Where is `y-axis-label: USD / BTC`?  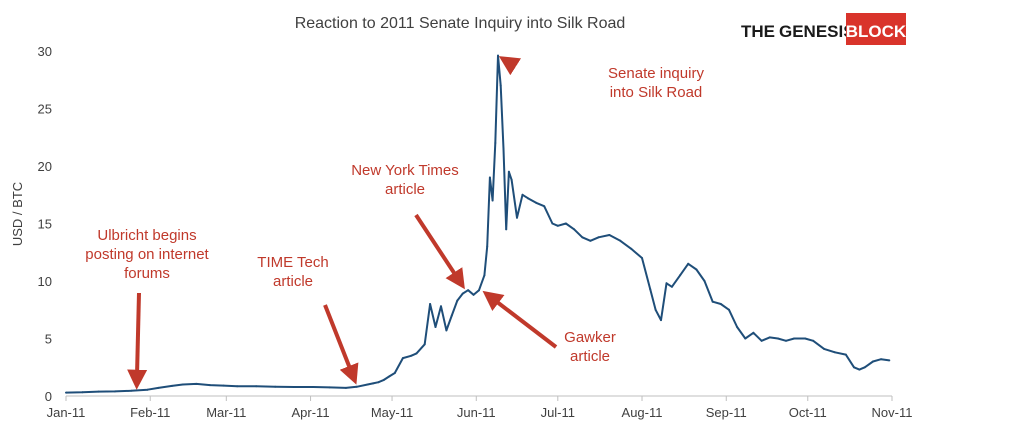
y-axis-label: USD / BTC is located at coordinates (17, 214).